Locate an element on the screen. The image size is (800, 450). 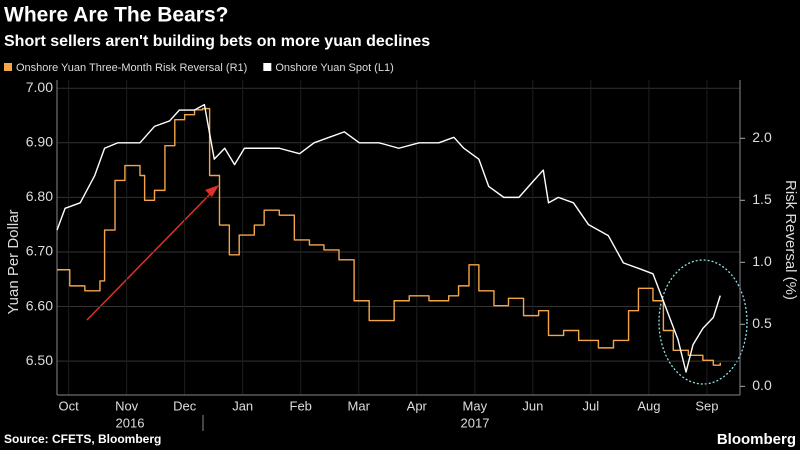
x-tick-label: Aug is located at coordinates (648, 405).